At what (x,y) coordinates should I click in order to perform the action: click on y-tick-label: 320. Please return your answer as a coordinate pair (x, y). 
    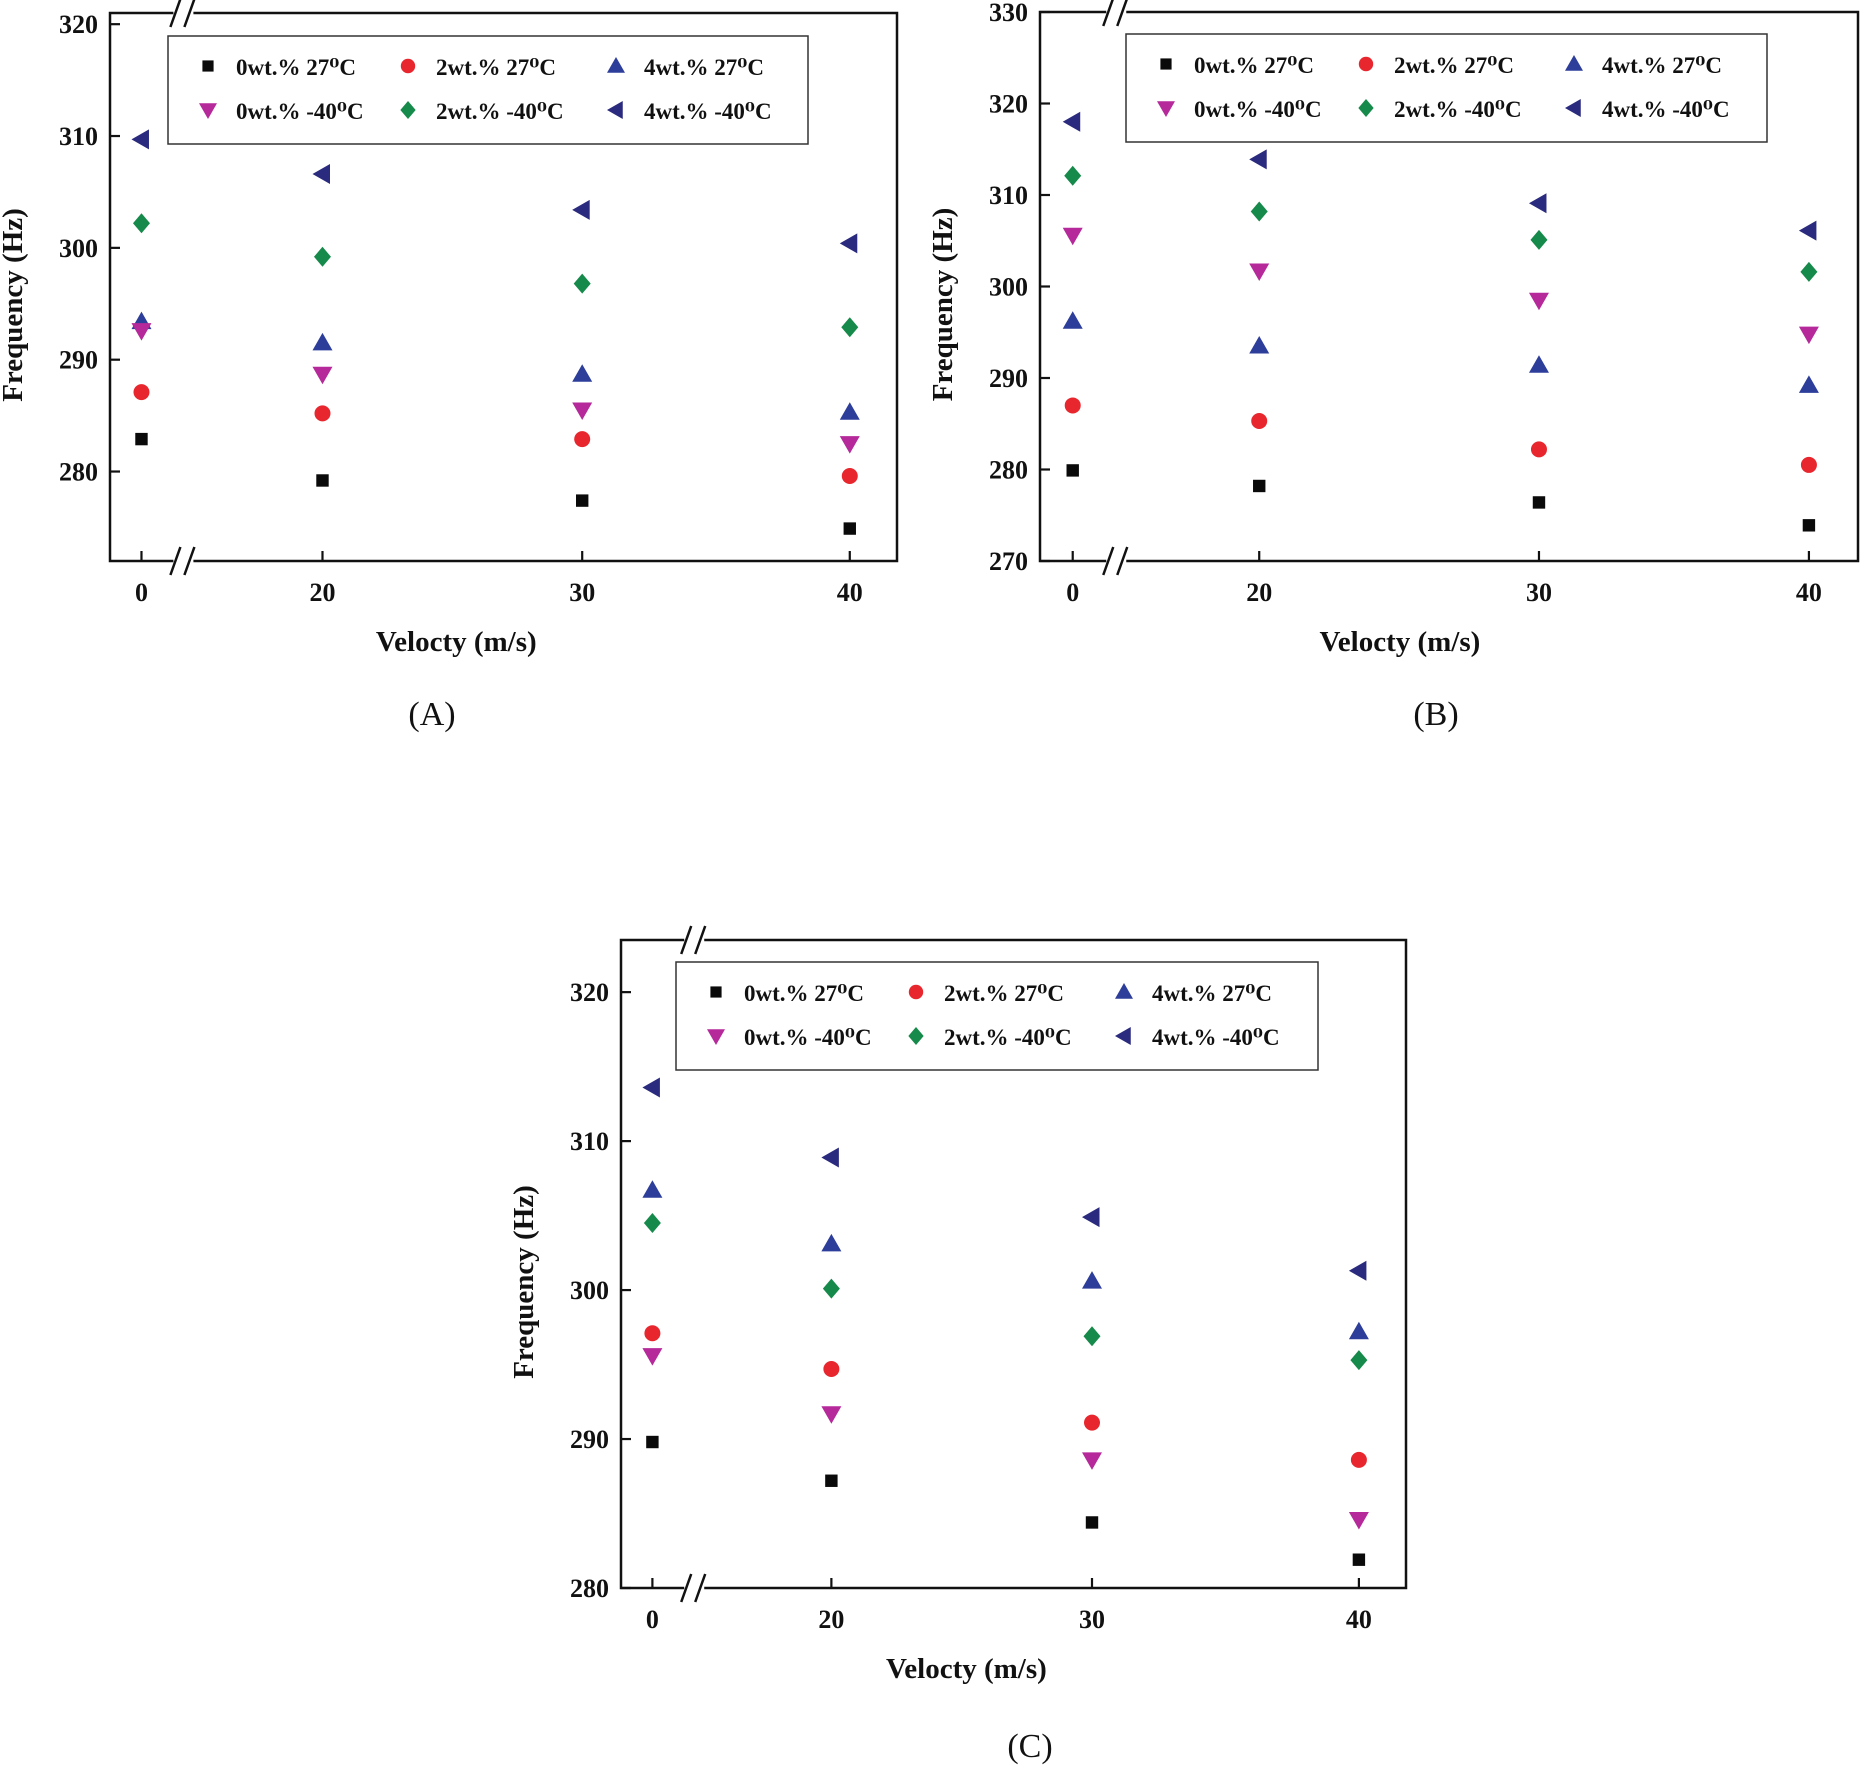
    Looking at the image, I should click on (589, 992).